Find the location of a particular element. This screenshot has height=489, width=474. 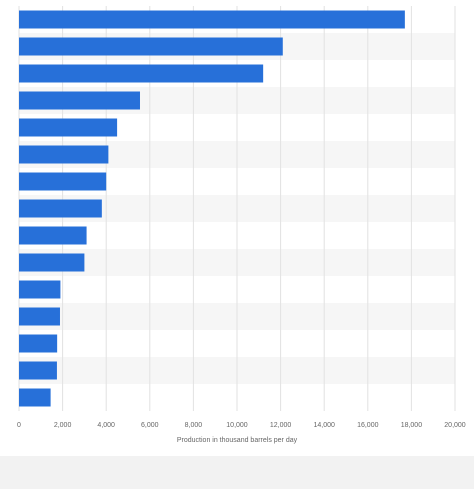

x-tick-label: 18,000 is located at coordinates (412, 425).